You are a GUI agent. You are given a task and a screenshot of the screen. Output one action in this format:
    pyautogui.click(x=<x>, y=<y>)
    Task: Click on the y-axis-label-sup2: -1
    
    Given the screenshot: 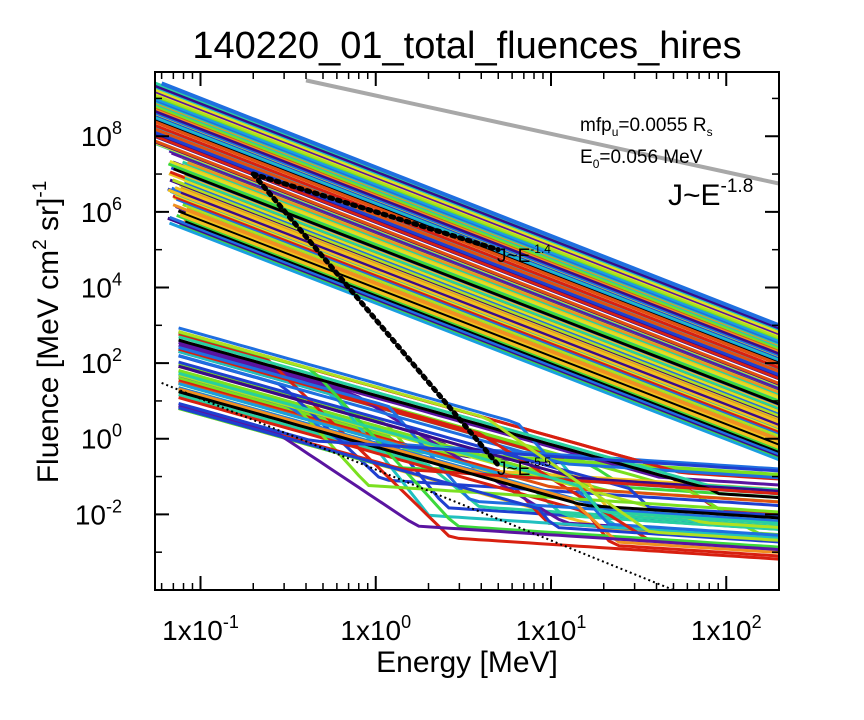 What is the action you would take?
    pyautogui.click(x=40, y=189)
    